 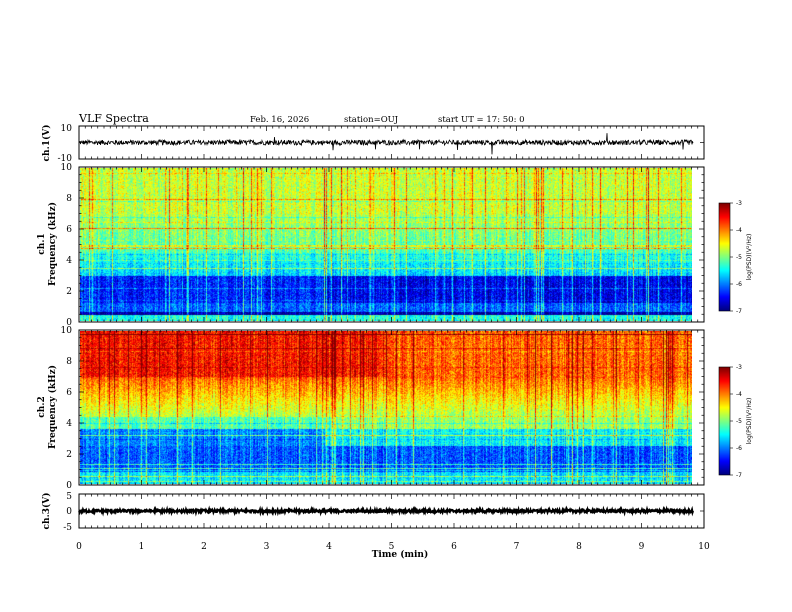 I want to click on header-date: Feb. 16, 2026, so click(x=279, y=120).